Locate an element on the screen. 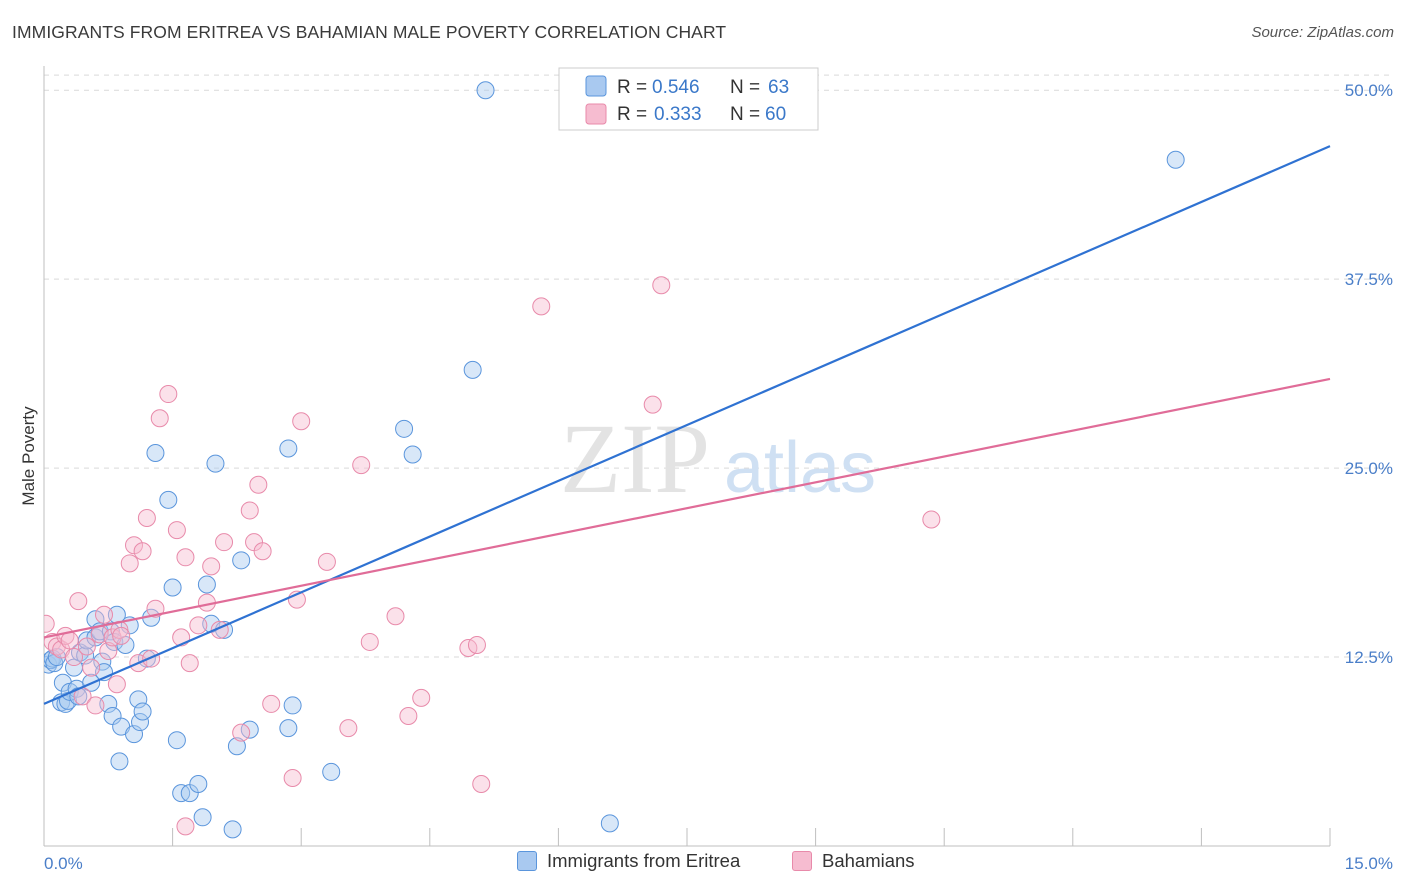 The image size is (1406, 892). x-tick-label-0: 0.0% is located at coordinates (63, 863).